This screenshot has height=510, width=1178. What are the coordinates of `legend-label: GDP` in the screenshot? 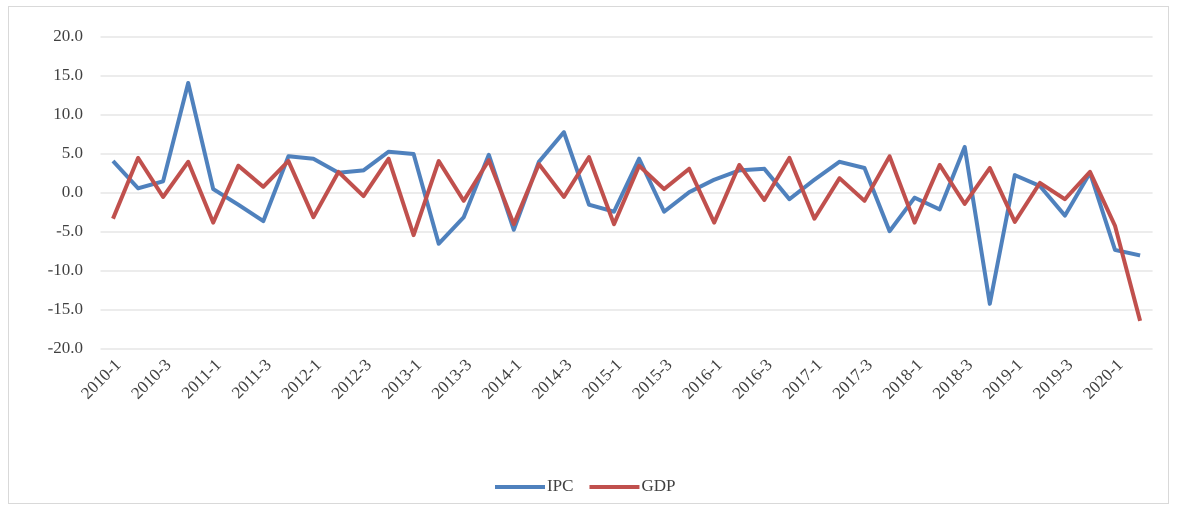 It's located at (658, 485).